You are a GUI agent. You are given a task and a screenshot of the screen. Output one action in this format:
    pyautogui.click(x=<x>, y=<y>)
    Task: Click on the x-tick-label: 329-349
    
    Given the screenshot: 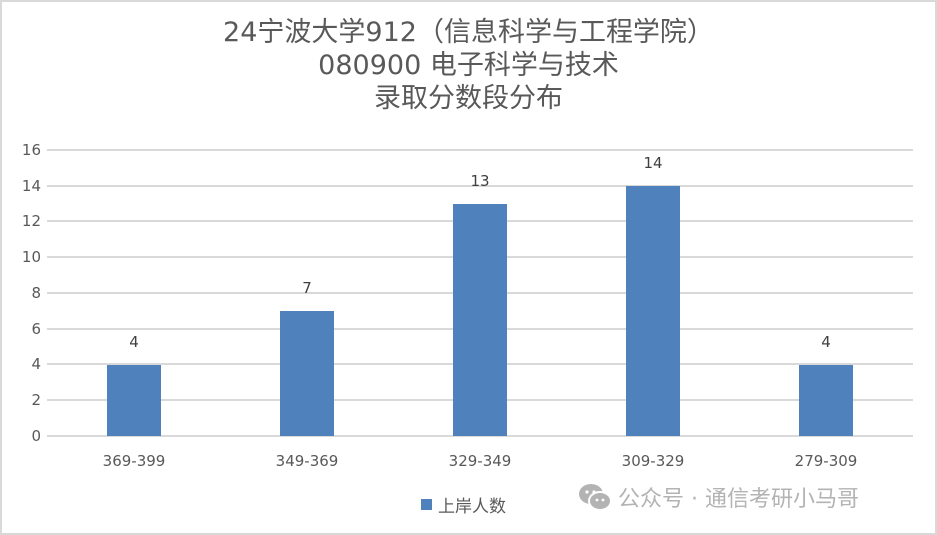 What is the action you would take?
    pyautogui.click(x=480, y=461)
    